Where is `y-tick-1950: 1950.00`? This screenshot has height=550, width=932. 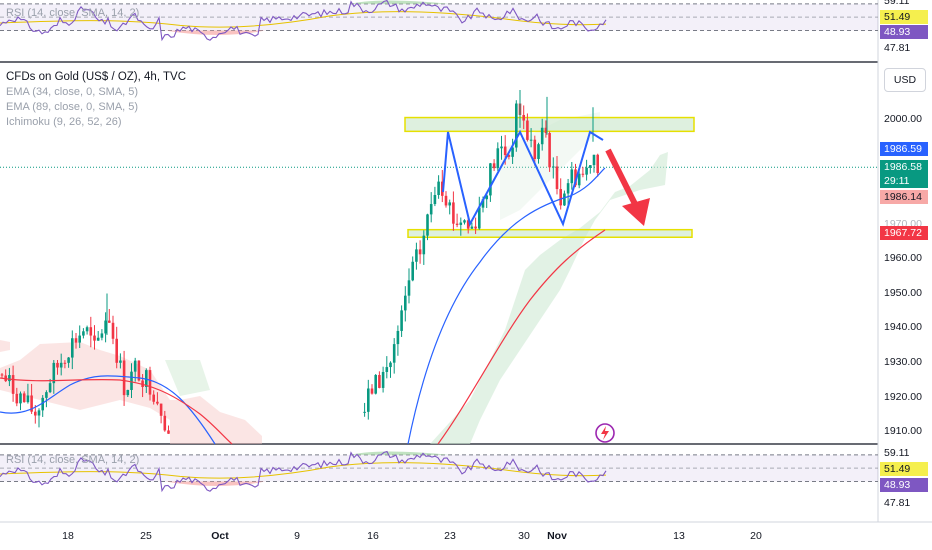 y-tick-1950: 1950.00 is located at coordinates (903, 293).